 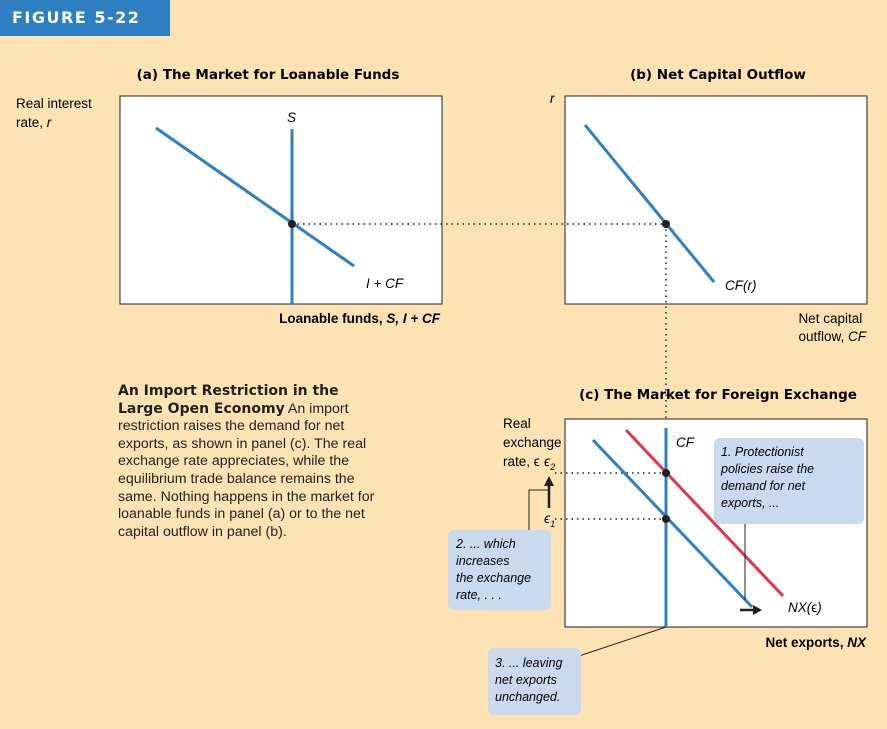 I want to click on panel-a-demand-curve, so click(x=255, y=197).